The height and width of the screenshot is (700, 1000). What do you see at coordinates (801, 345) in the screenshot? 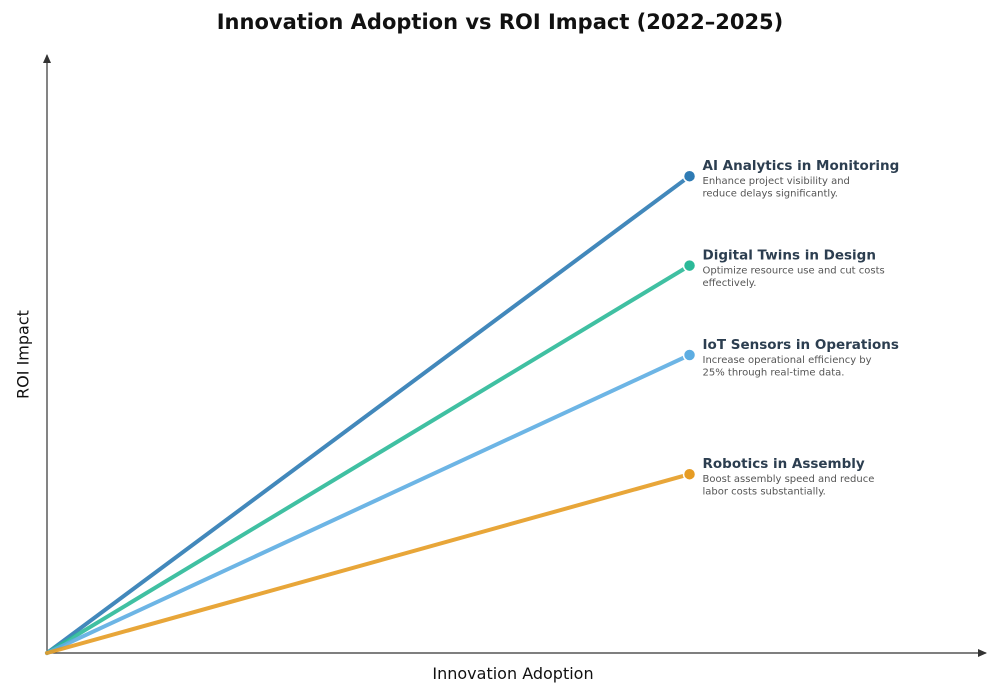
I see `series-annotation-title: IoT Sensors in Operations` at bounding box center [801, 345].